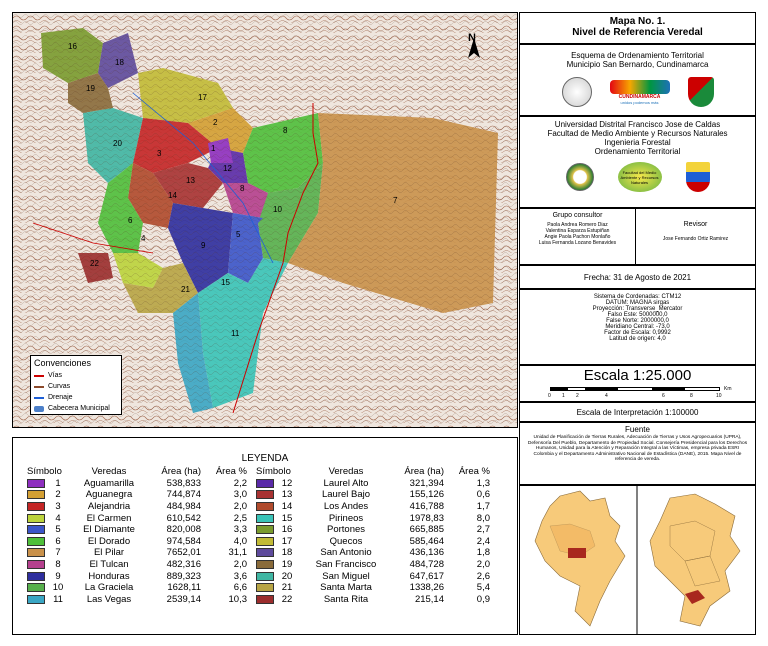 This screenshot has width=768, height=646. Describe the element at coordinates (637, 28) in the screenshot. I see `title-panel: Mapa No. 1. Nivel de Referencia Veredal` at that location.